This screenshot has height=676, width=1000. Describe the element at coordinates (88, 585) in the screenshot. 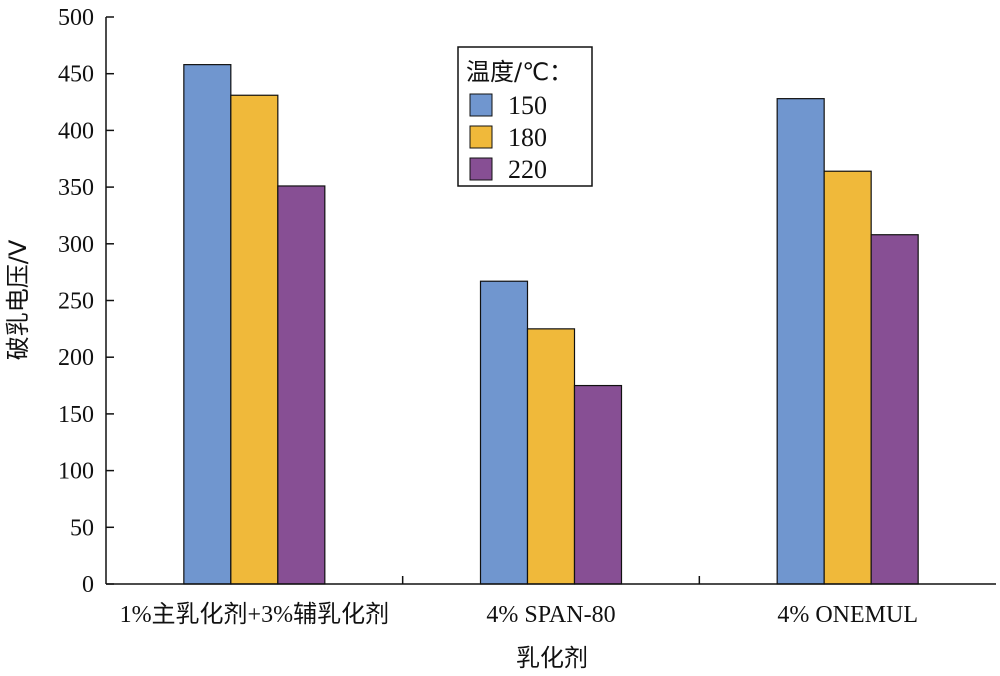

I see `y-tick-label: 0` at that location.